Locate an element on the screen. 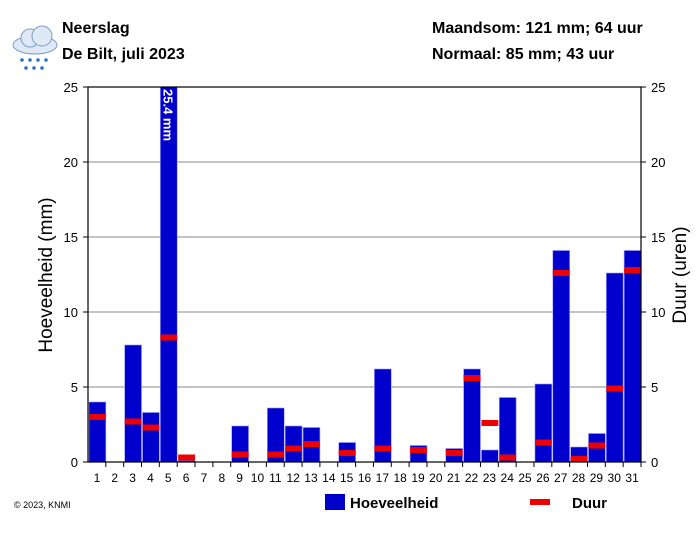 Image resolution: width=700 pixels, height=541 pixels. y2-tick-label: 5 is located at coordinates (654, 387).